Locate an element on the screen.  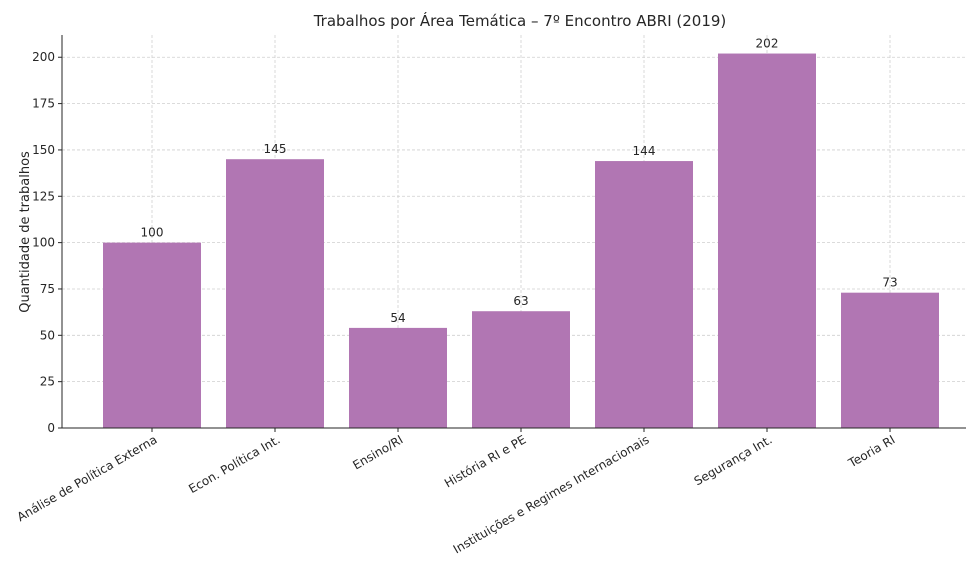
bar-value-label: 100 is located at coordinates (152, 233).